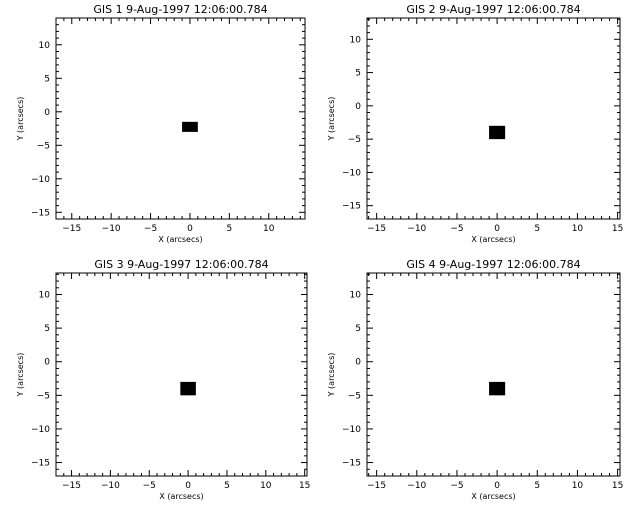 This screenshot has width=640, height=512. I want to click on chart-title: GIS 3 9-Aug-1997 12:06:00.784, so click(181, 264).